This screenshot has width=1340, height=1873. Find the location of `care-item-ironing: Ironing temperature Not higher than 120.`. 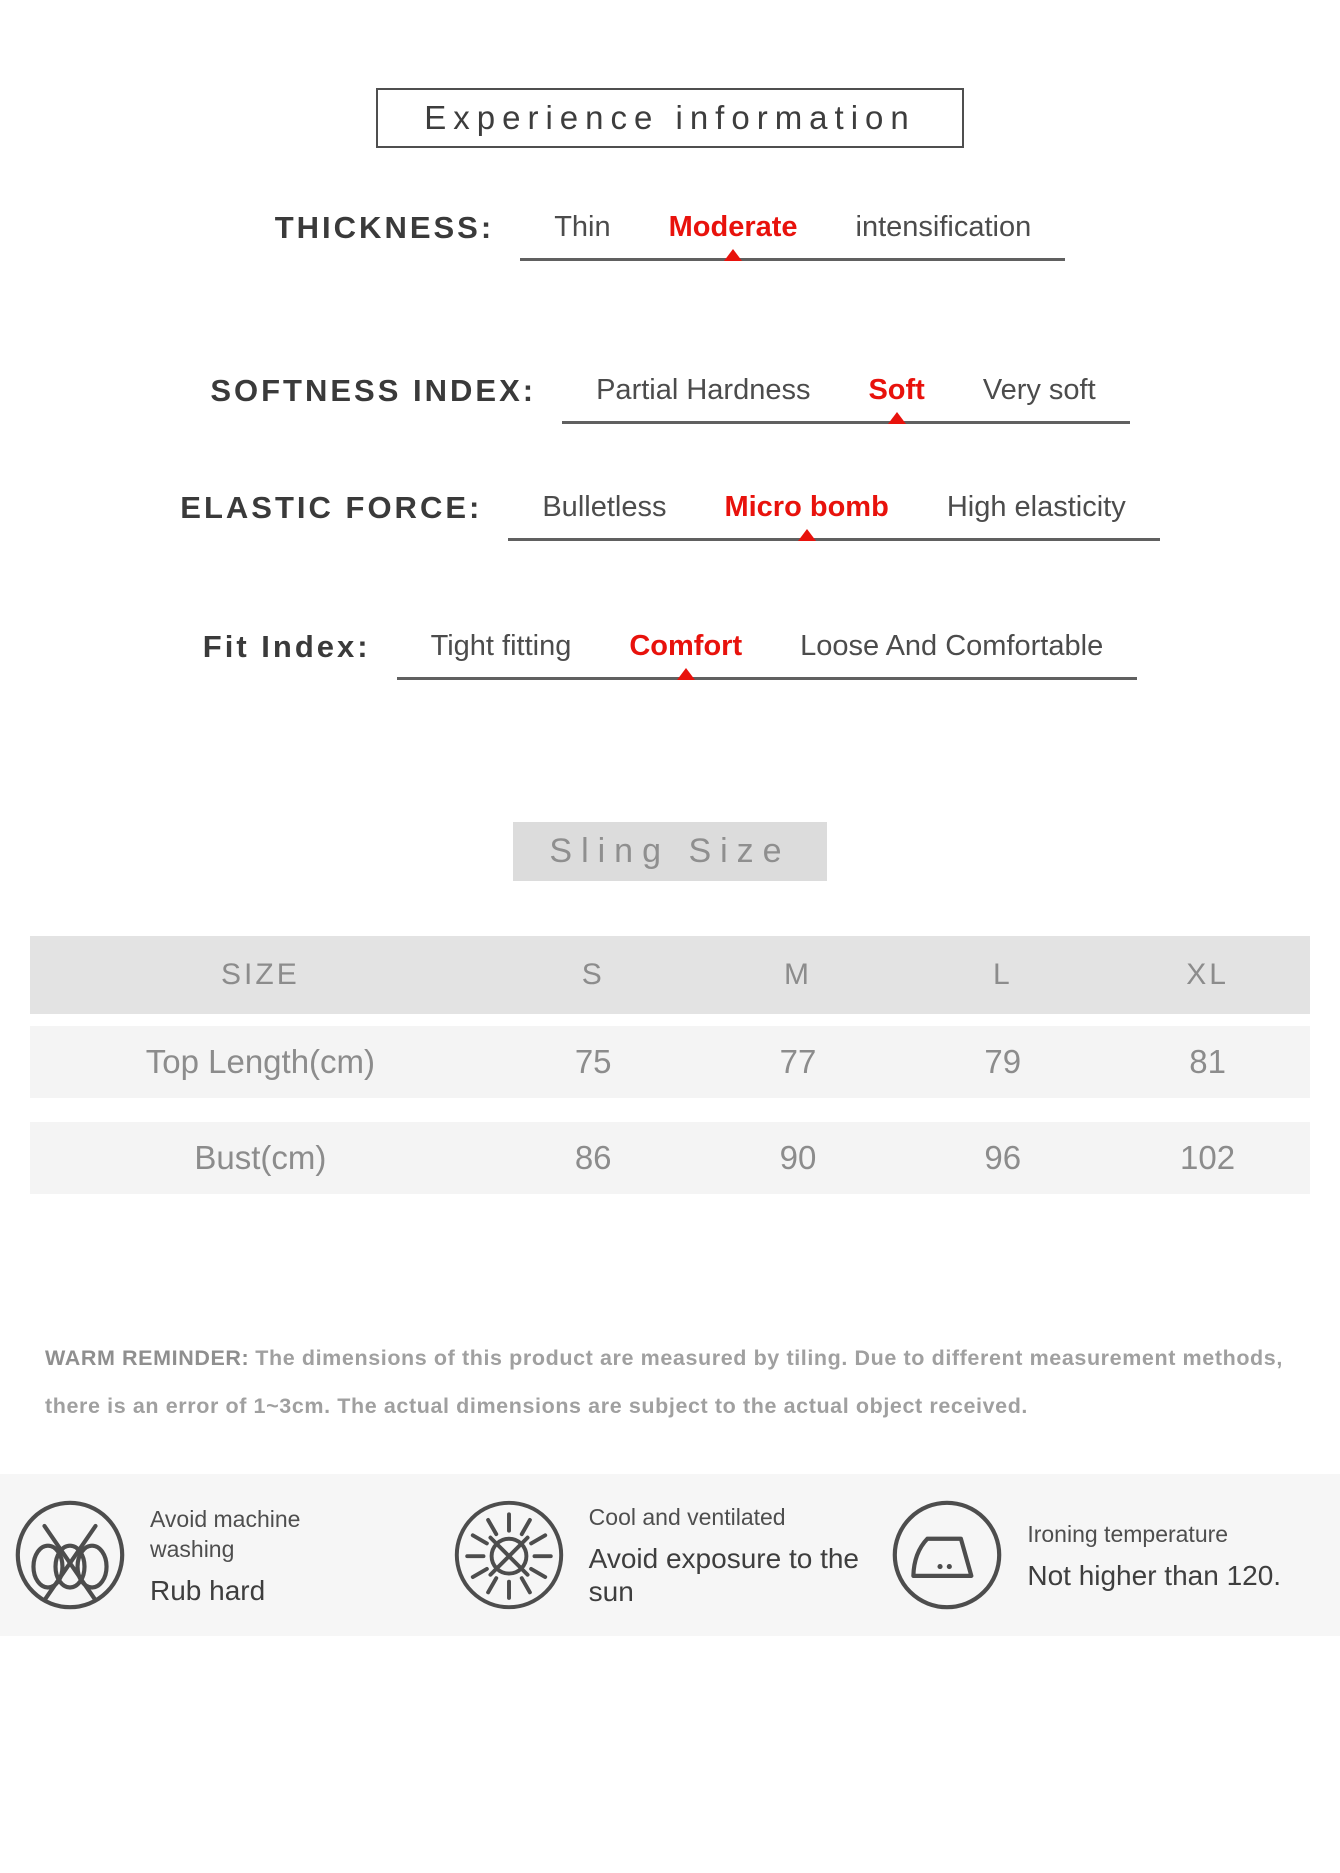

care-item-ironing: Ironing temperature Not higher than 120. is located at coordinates (1108, 1555).